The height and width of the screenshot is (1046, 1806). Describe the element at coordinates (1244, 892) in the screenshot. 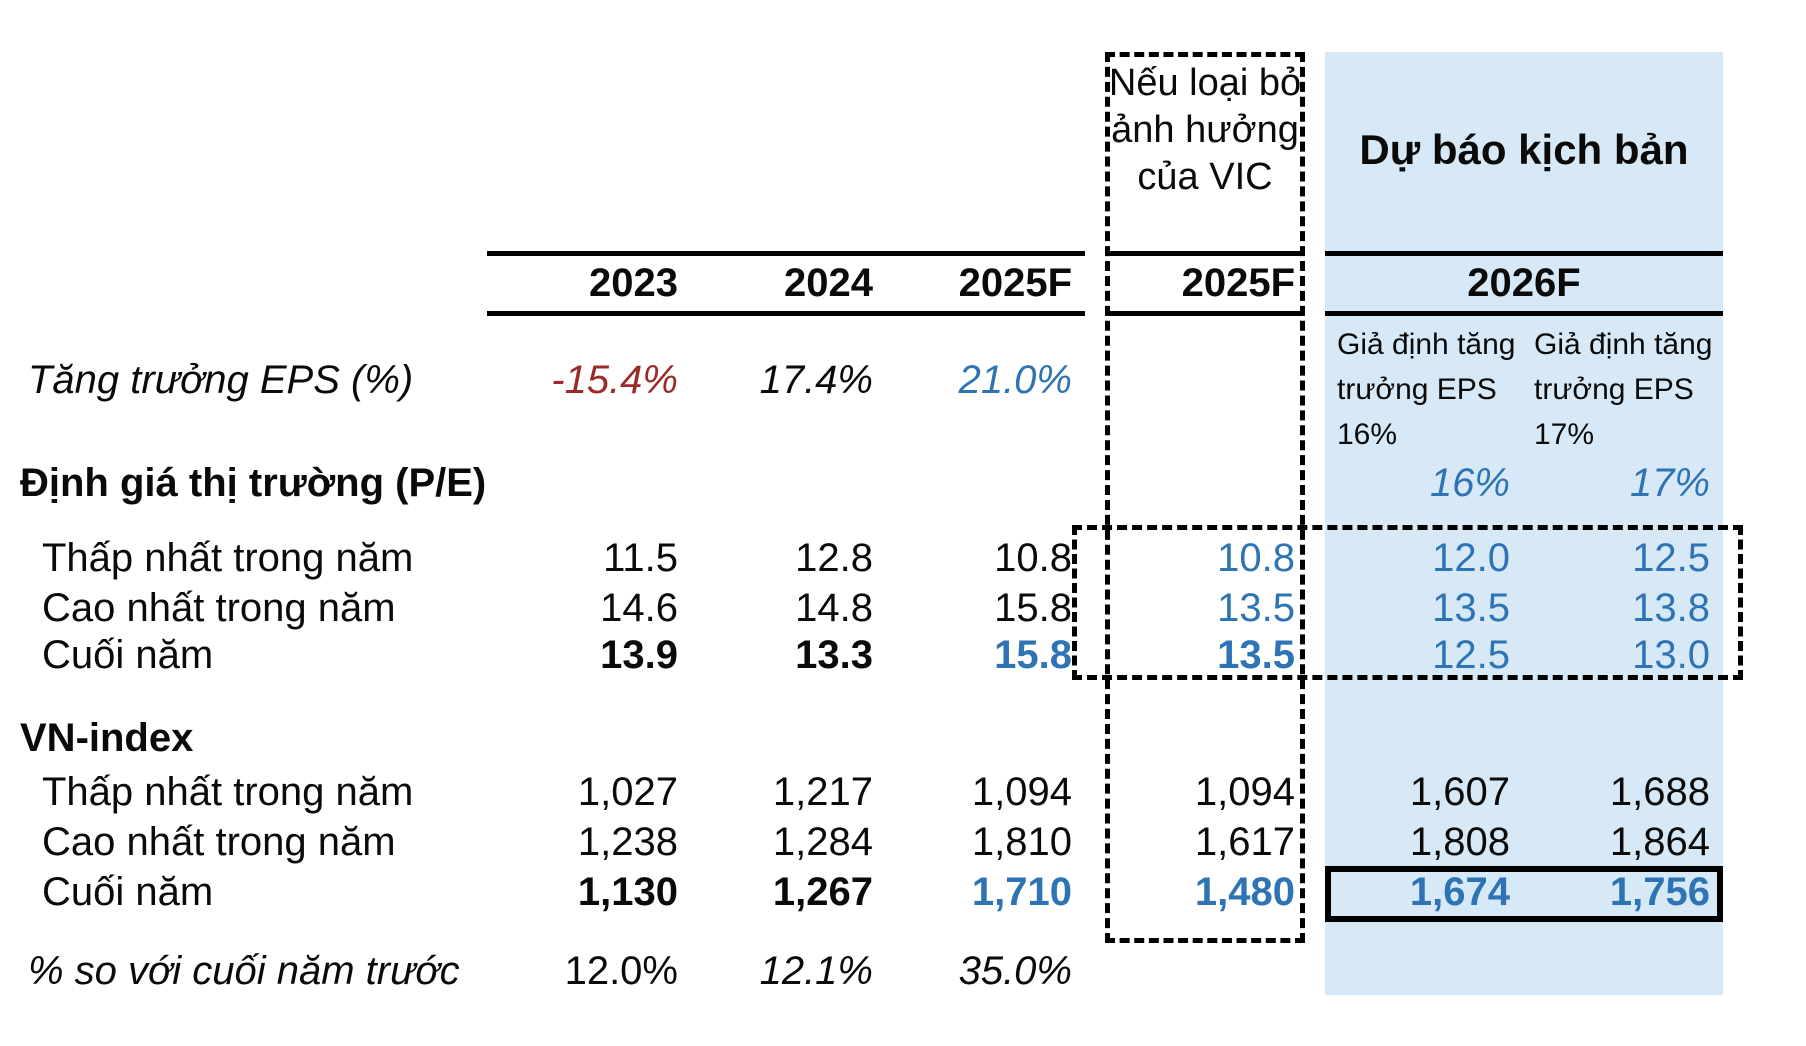

I see `vn-close-vic: 1,480` at that location.